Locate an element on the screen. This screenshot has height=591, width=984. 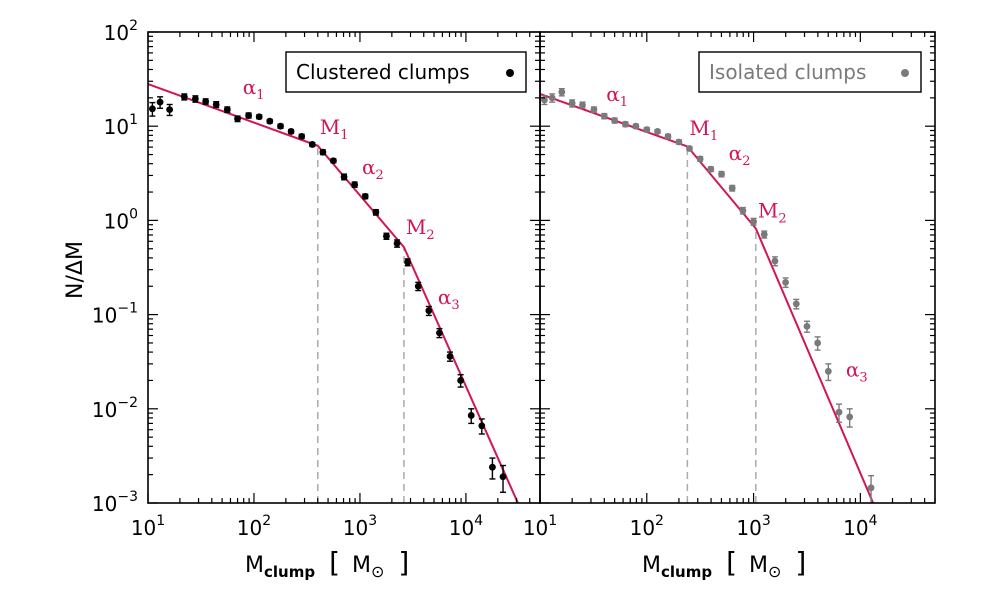
y-tick-label: 10⁻² is located at coordinates (115, 408).